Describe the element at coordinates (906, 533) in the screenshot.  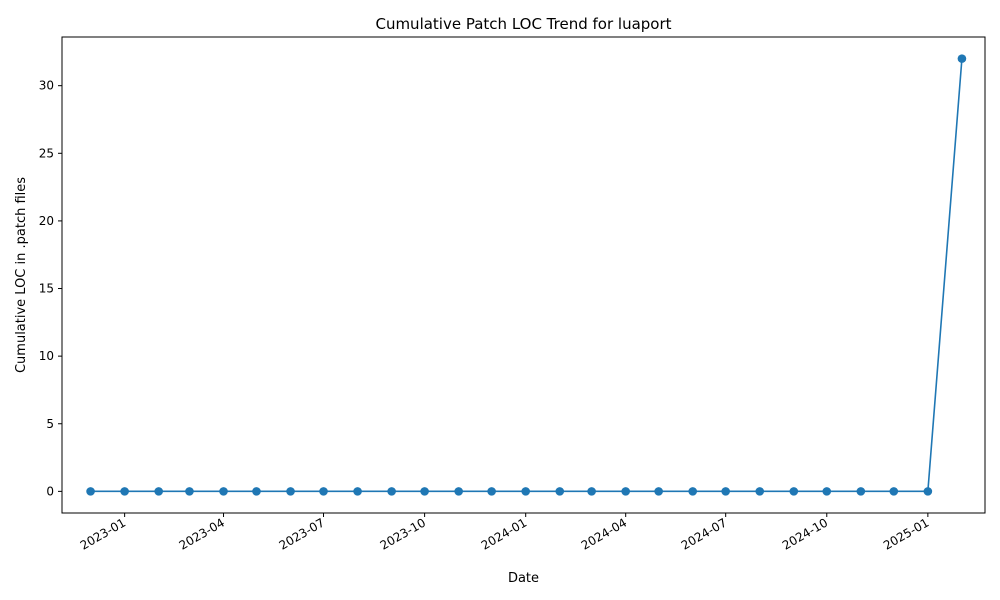
I see `x-tick-label: 2025-01` at that location.